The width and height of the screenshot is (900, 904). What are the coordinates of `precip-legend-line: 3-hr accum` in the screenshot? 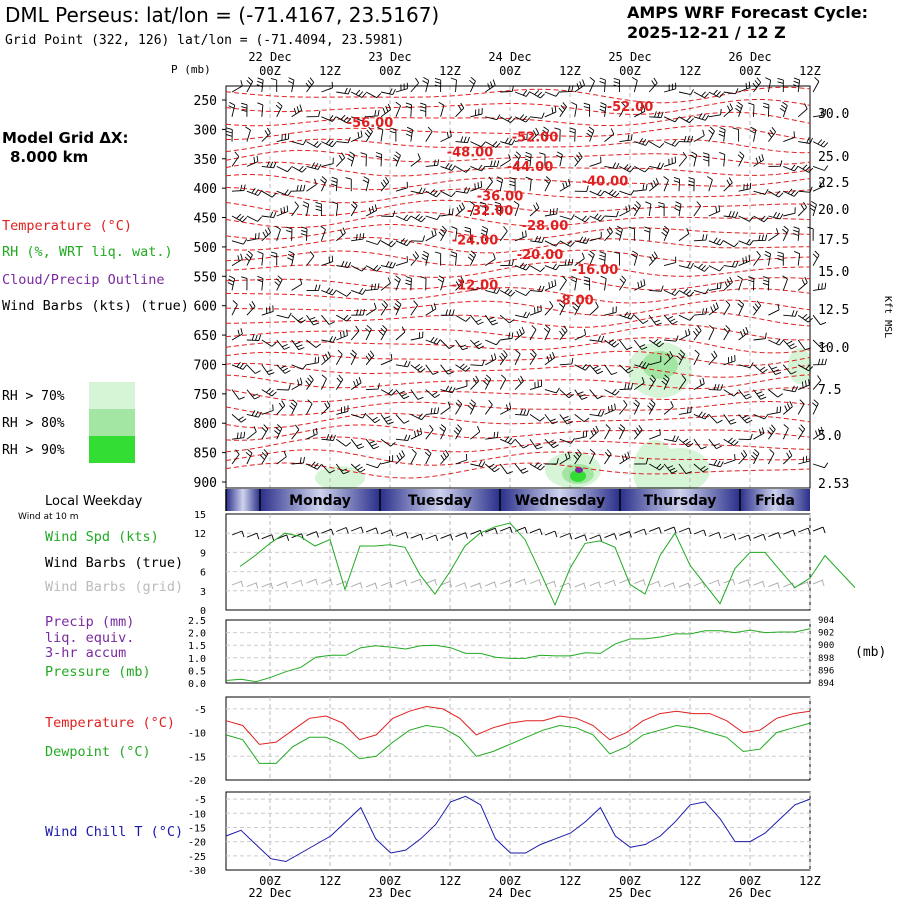 It's located at (85, 653).